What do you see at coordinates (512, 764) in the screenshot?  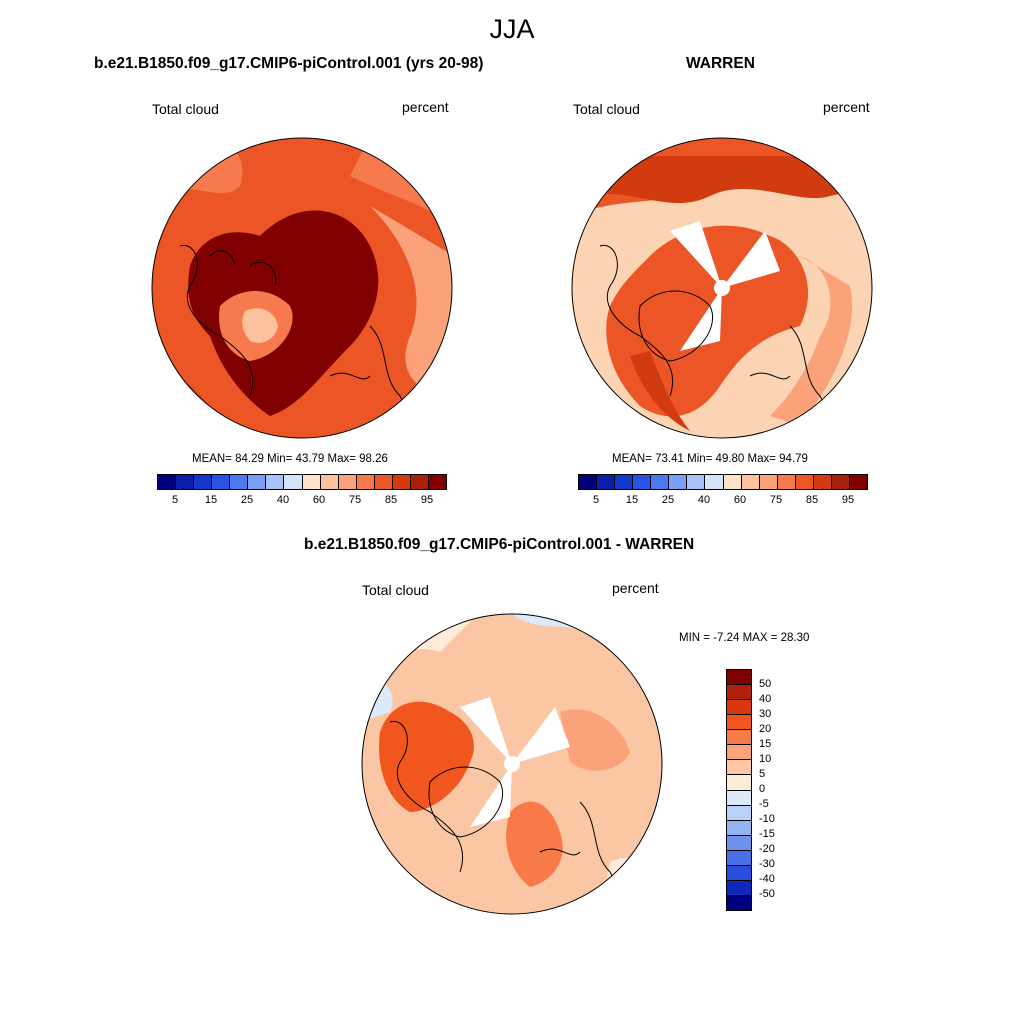 I see `panel-3-polar-map` at bounding box center [512, 764].